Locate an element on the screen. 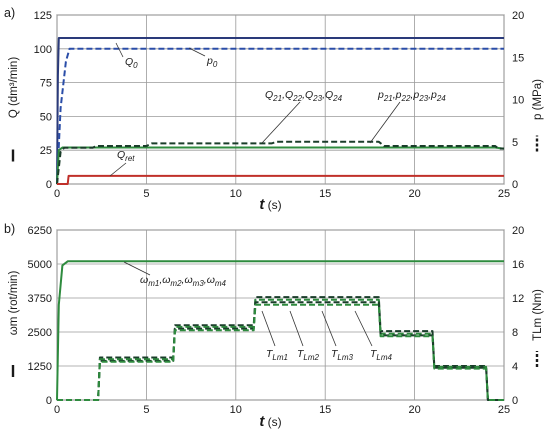 This screenshot has height=435, width=550. y-right-tick-label: 16 is located at coordinates (518, 265).